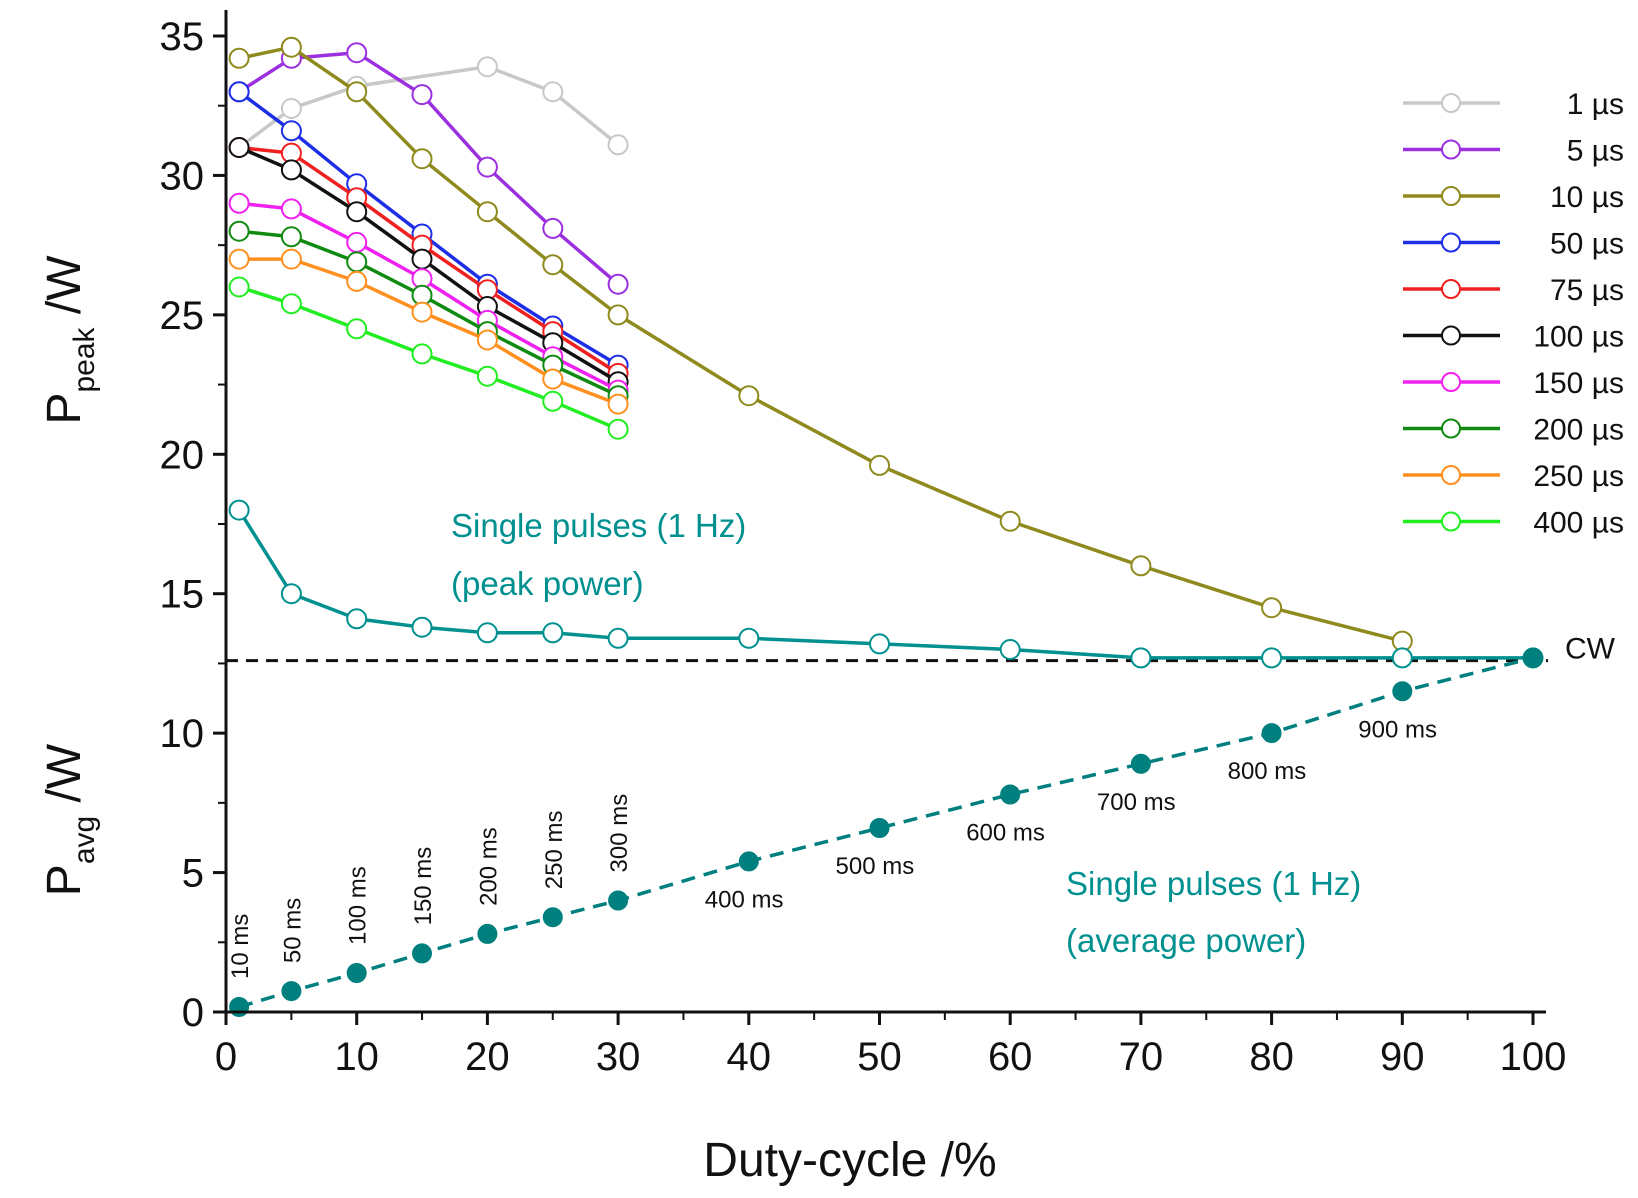 Image resolution: width=1638 pixels, height=1198 pixels. I want to click on pulse-length-label: 300 ms, so click(619, 833).